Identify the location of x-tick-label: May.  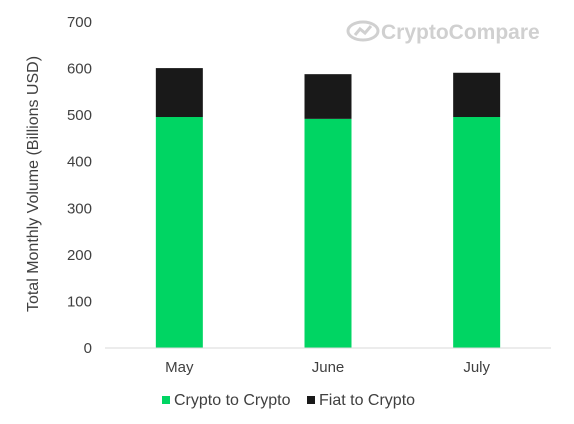
(179, 367).